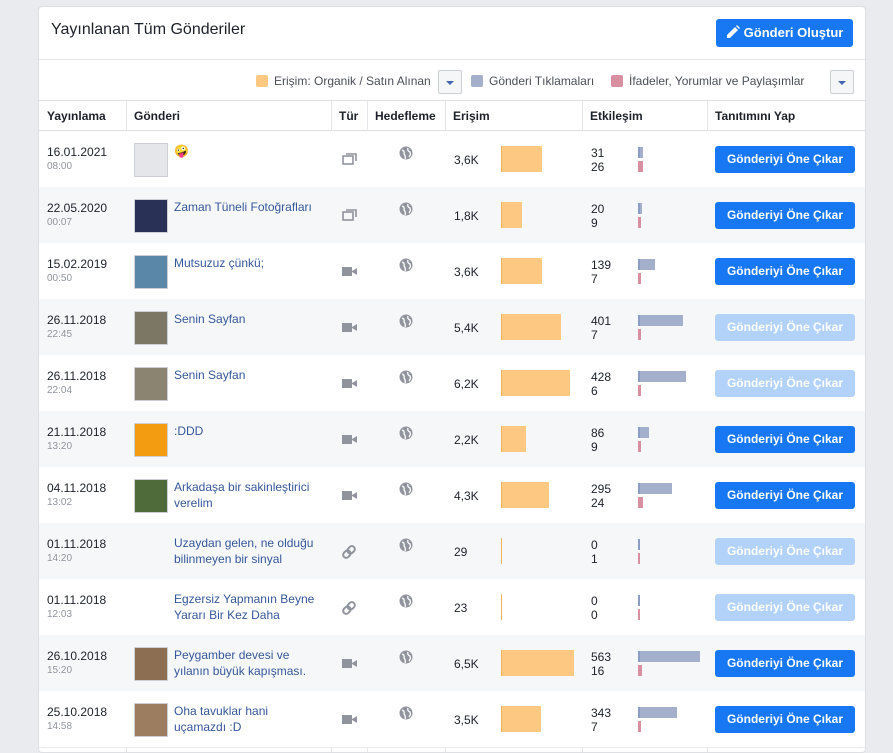  I want to click on clicks-value: 295, so click(601, 489).